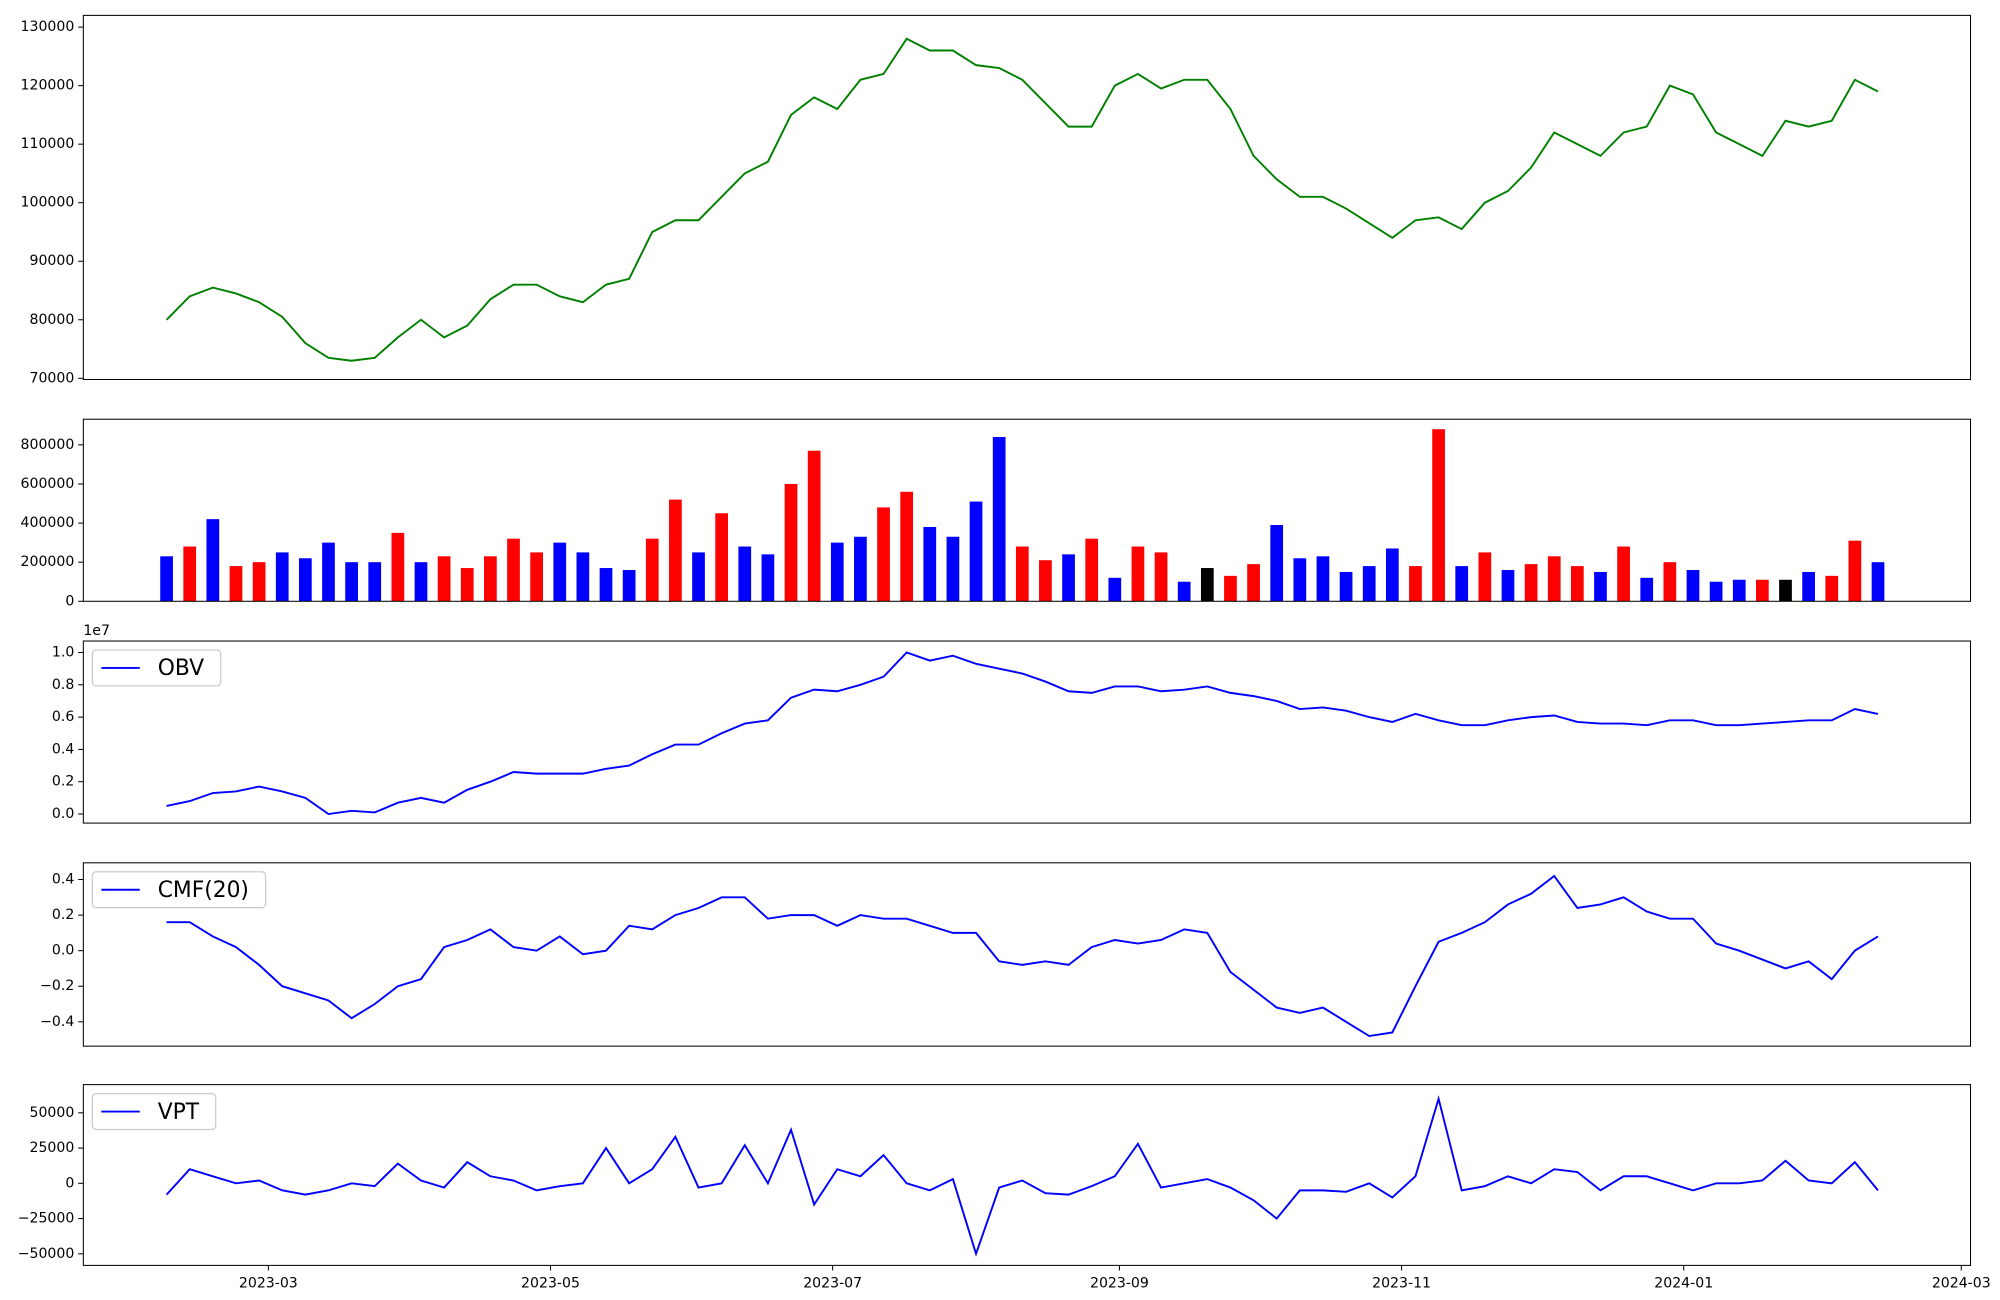 This screenshot has width=2000, height=1300. Describe the element at coordinates (46, 1254) in the screenshot. I see `y-tick-label: −50000` at that location.